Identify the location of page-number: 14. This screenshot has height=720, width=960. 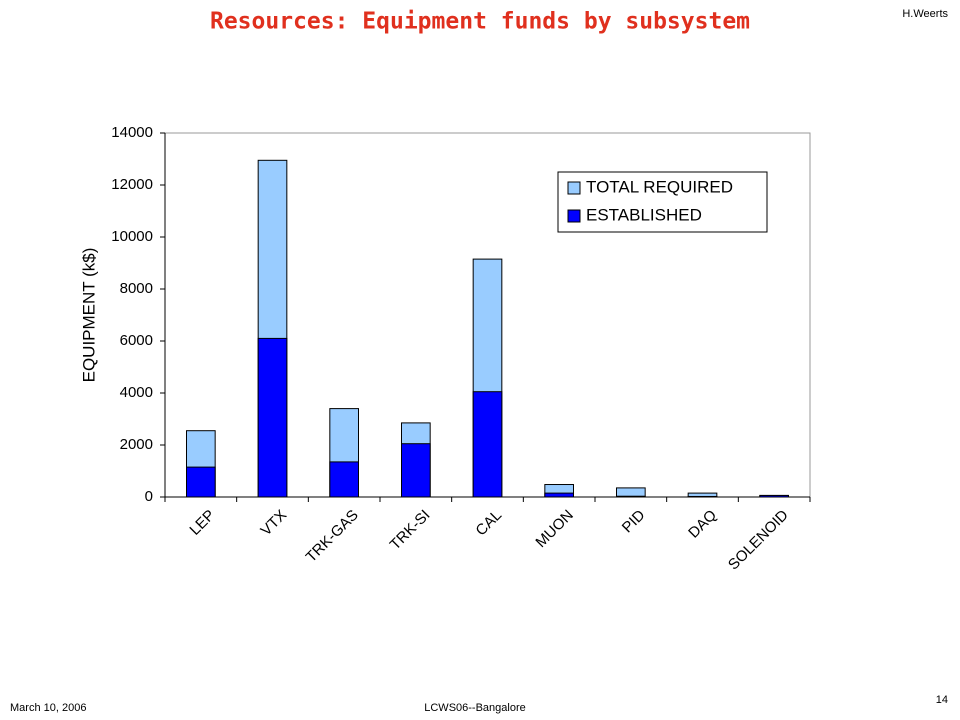
(942, 700).